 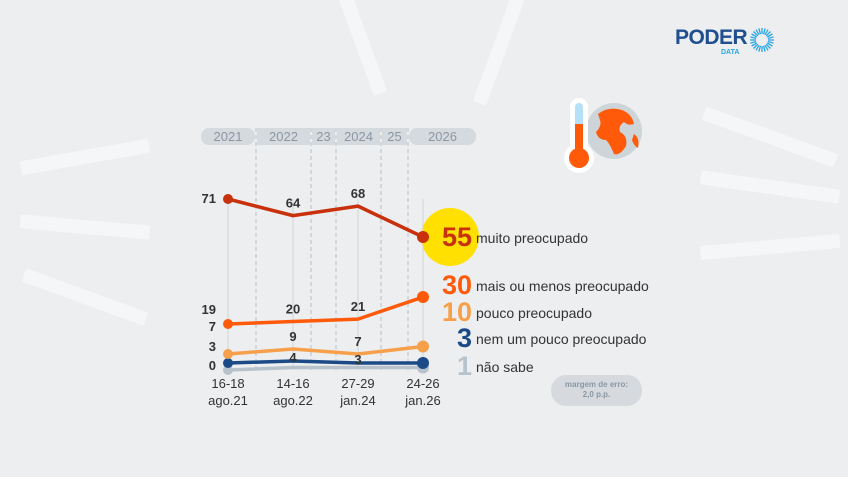 I want to click on year-label: 2024, so click(x=358, y=136).